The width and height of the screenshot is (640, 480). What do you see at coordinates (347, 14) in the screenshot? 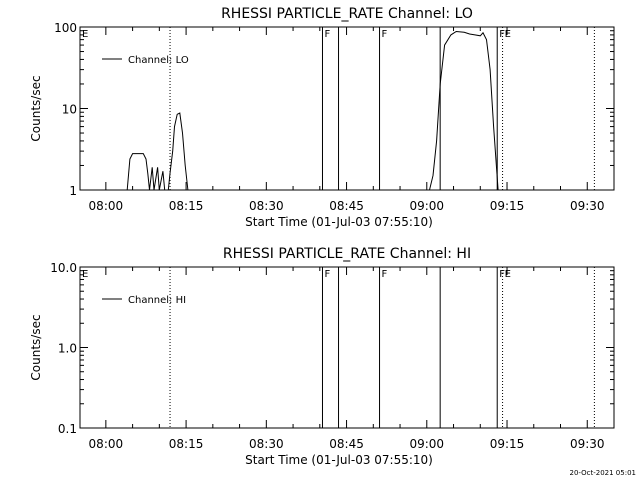
I see `chart-title: RHESSI PARTICLE_RATE Channel: LO` at bounding box center [347, 14].